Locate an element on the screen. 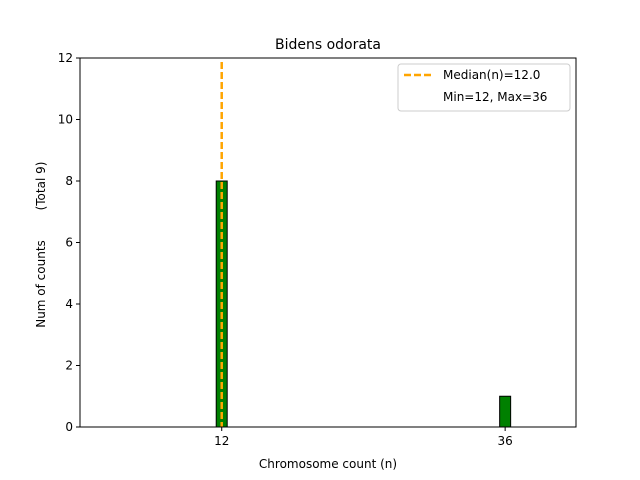  chart-title: Bidens odorata is located at coordinates (328, 45).